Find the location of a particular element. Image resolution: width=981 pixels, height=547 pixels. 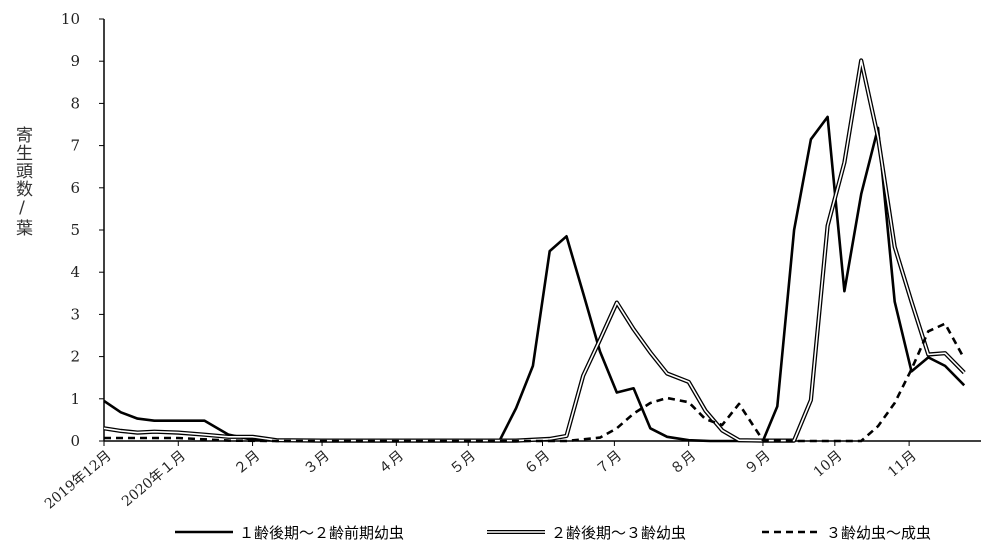

y-tick-label: 6 is located at coordinates (75, 188).